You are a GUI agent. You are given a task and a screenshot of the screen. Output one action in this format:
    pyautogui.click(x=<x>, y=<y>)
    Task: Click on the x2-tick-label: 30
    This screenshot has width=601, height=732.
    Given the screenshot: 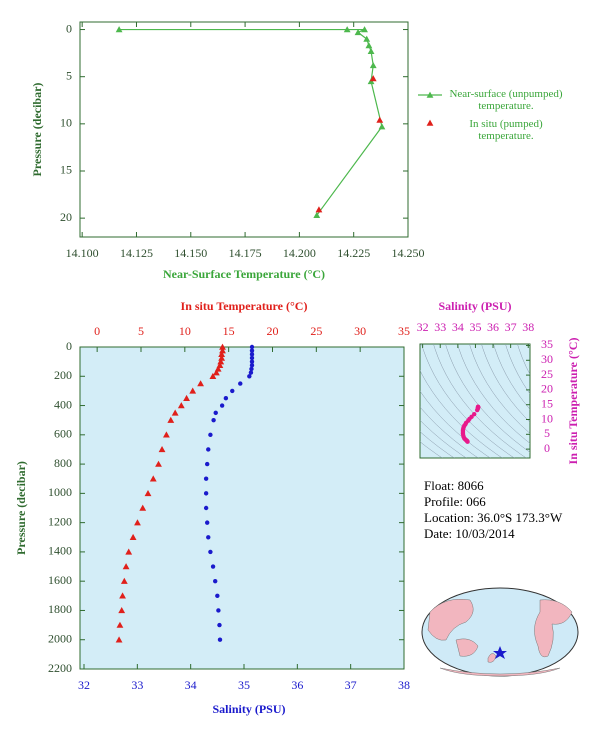 What is the action you would take?
    pyautogui.click(x=360, y=331)
    